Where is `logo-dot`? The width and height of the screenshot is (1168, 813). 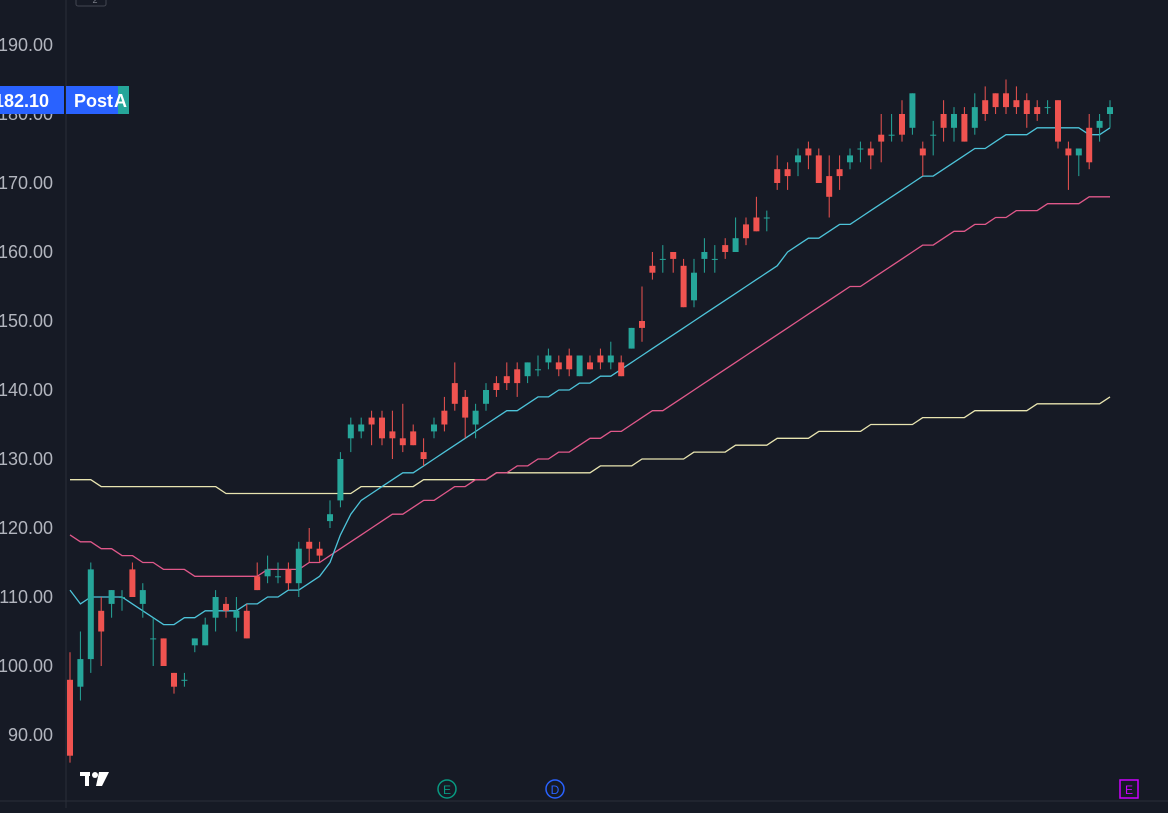
logo-dot is located at coordinates (95, 775).